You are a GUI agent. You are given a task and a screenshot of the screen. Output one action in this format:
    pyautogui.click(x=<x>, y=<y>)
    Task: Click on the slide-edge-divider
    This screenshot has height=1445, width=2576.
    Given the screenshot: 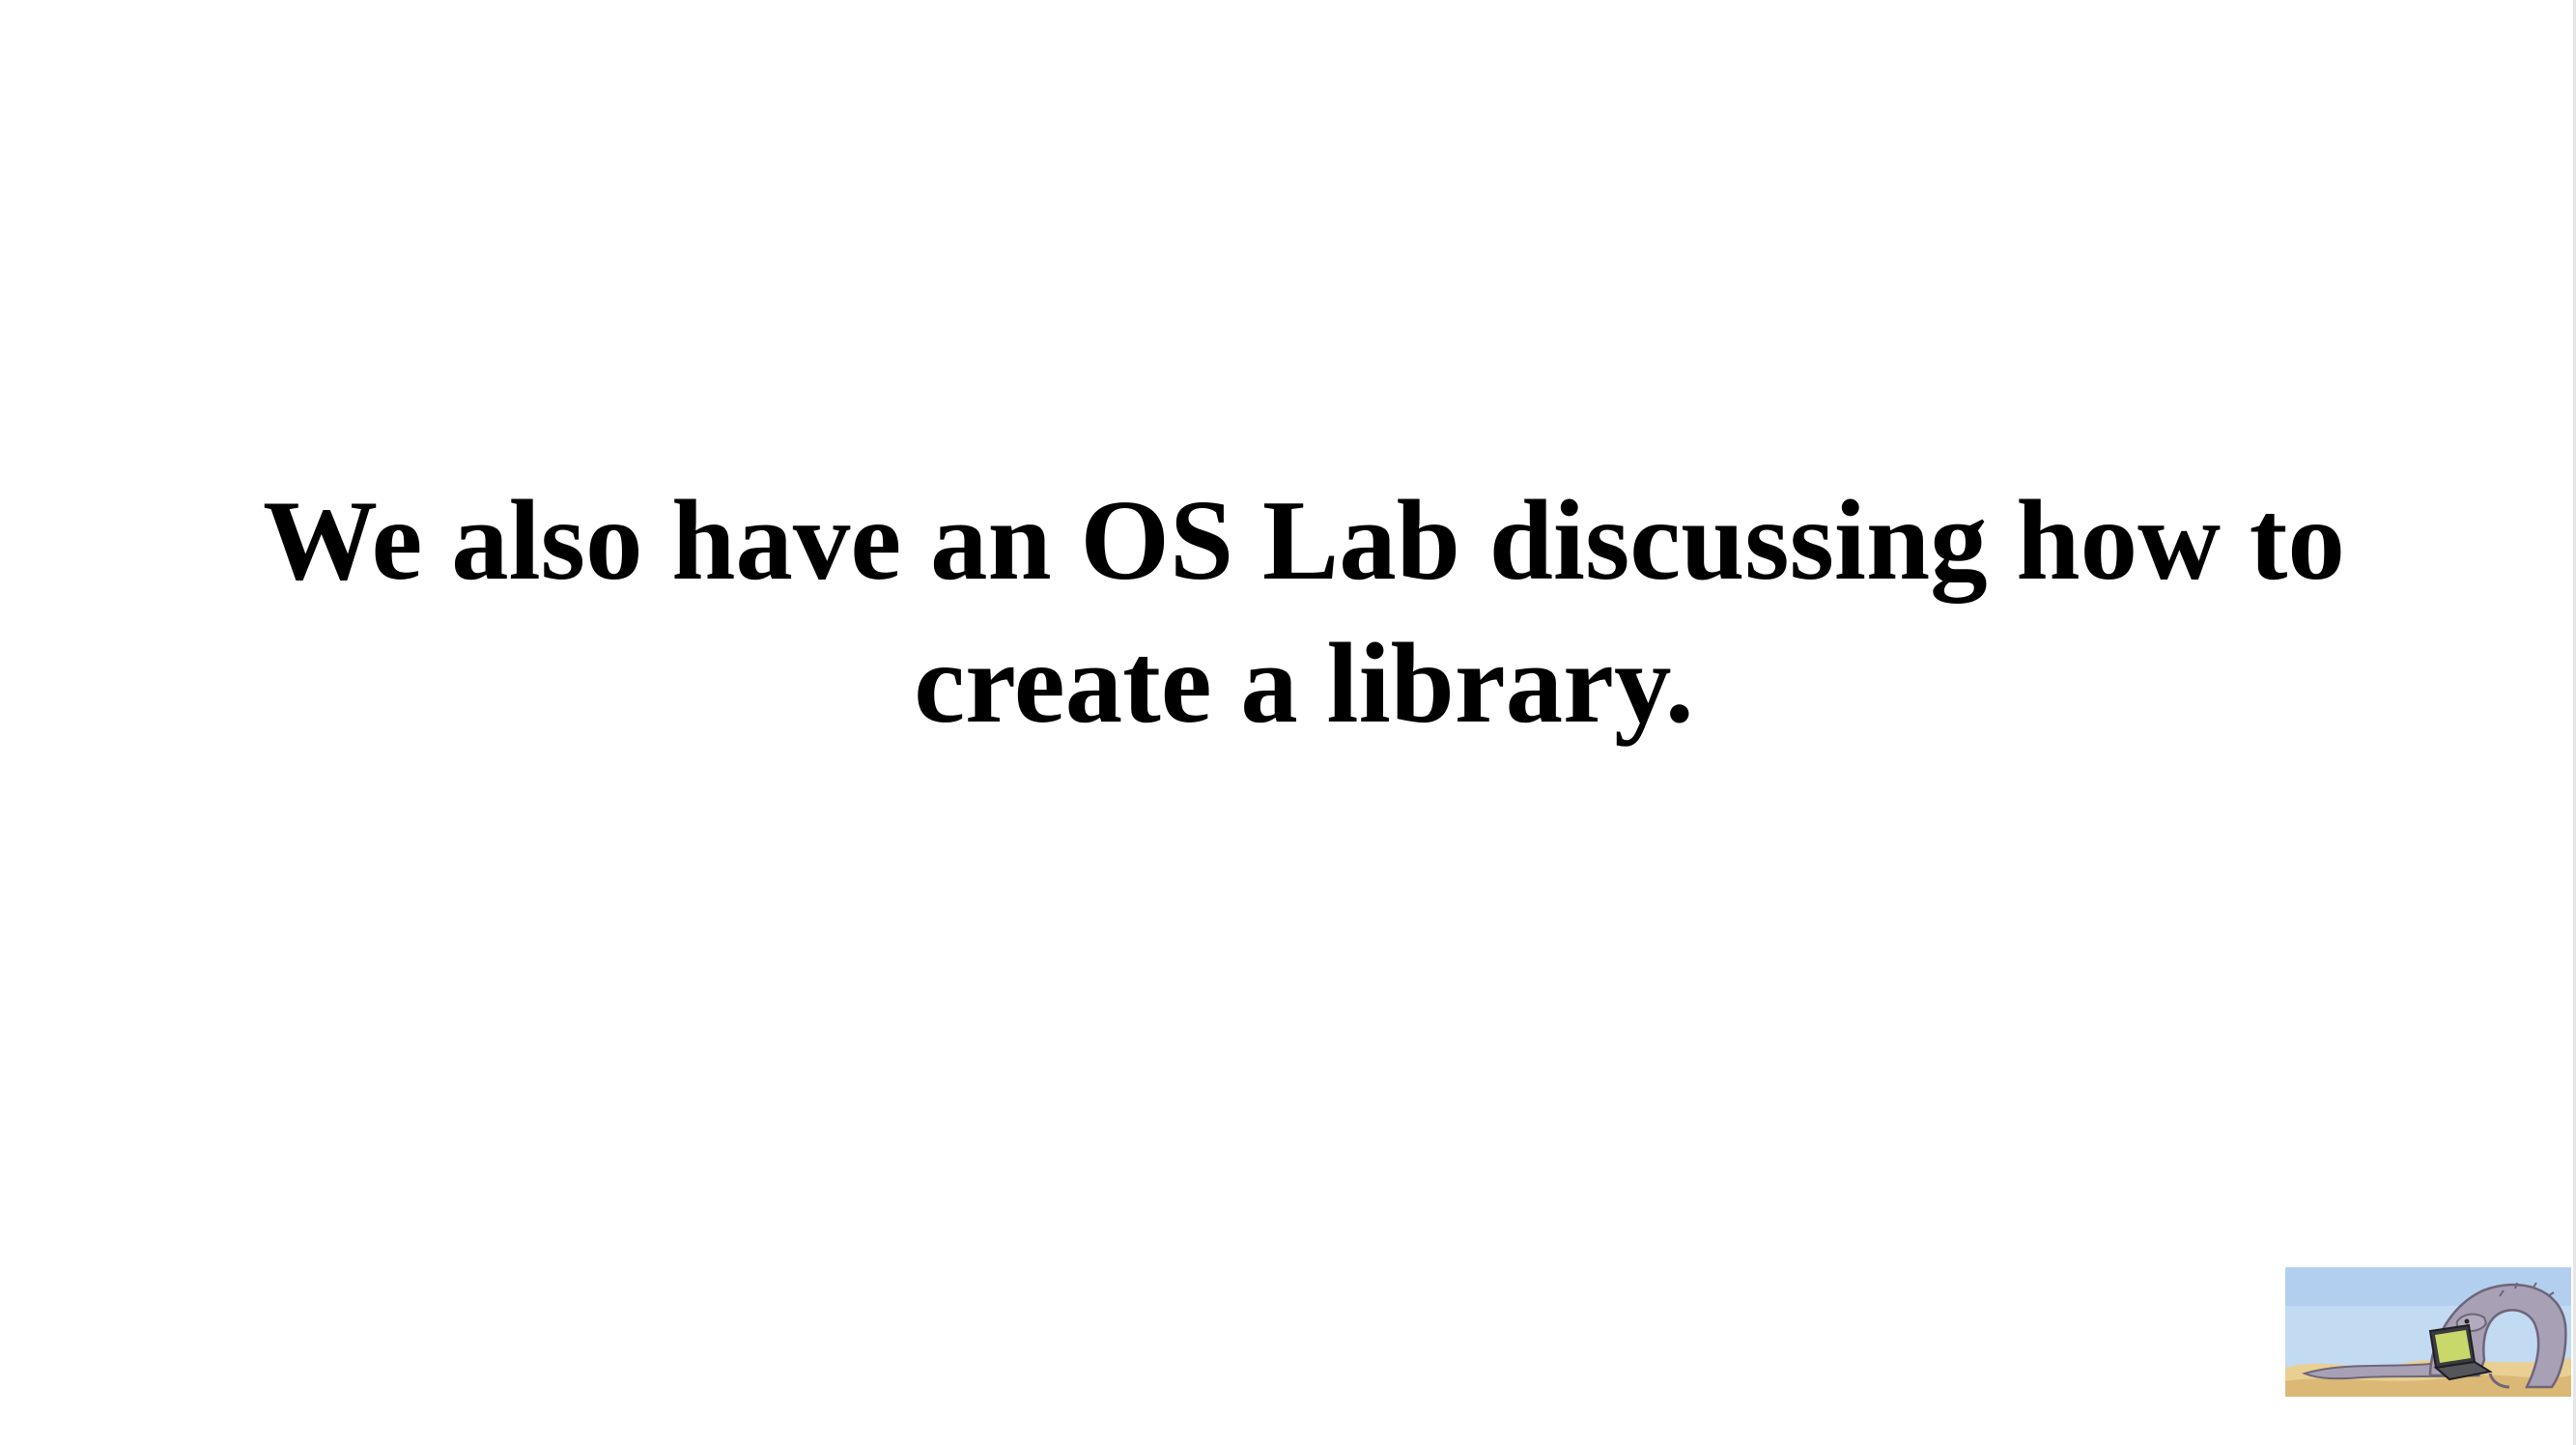 What is the action you would take?
    pyautogui.click(x=2574, y=723)
    